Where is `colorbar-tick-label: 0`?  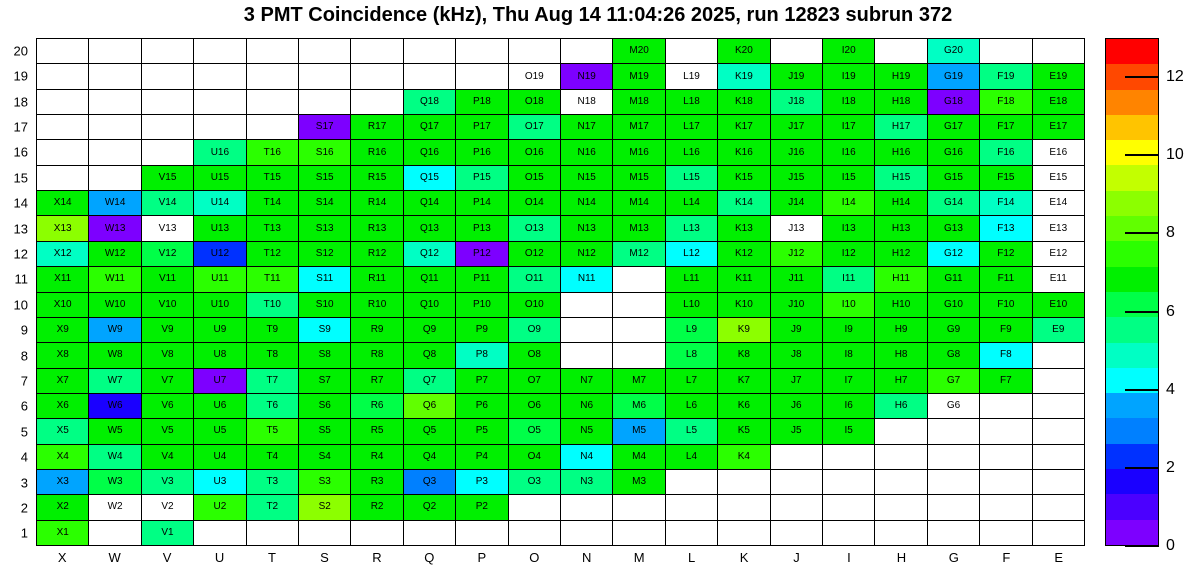
colorbar-tick-label: 0 is located at coordinates (1170, 545).